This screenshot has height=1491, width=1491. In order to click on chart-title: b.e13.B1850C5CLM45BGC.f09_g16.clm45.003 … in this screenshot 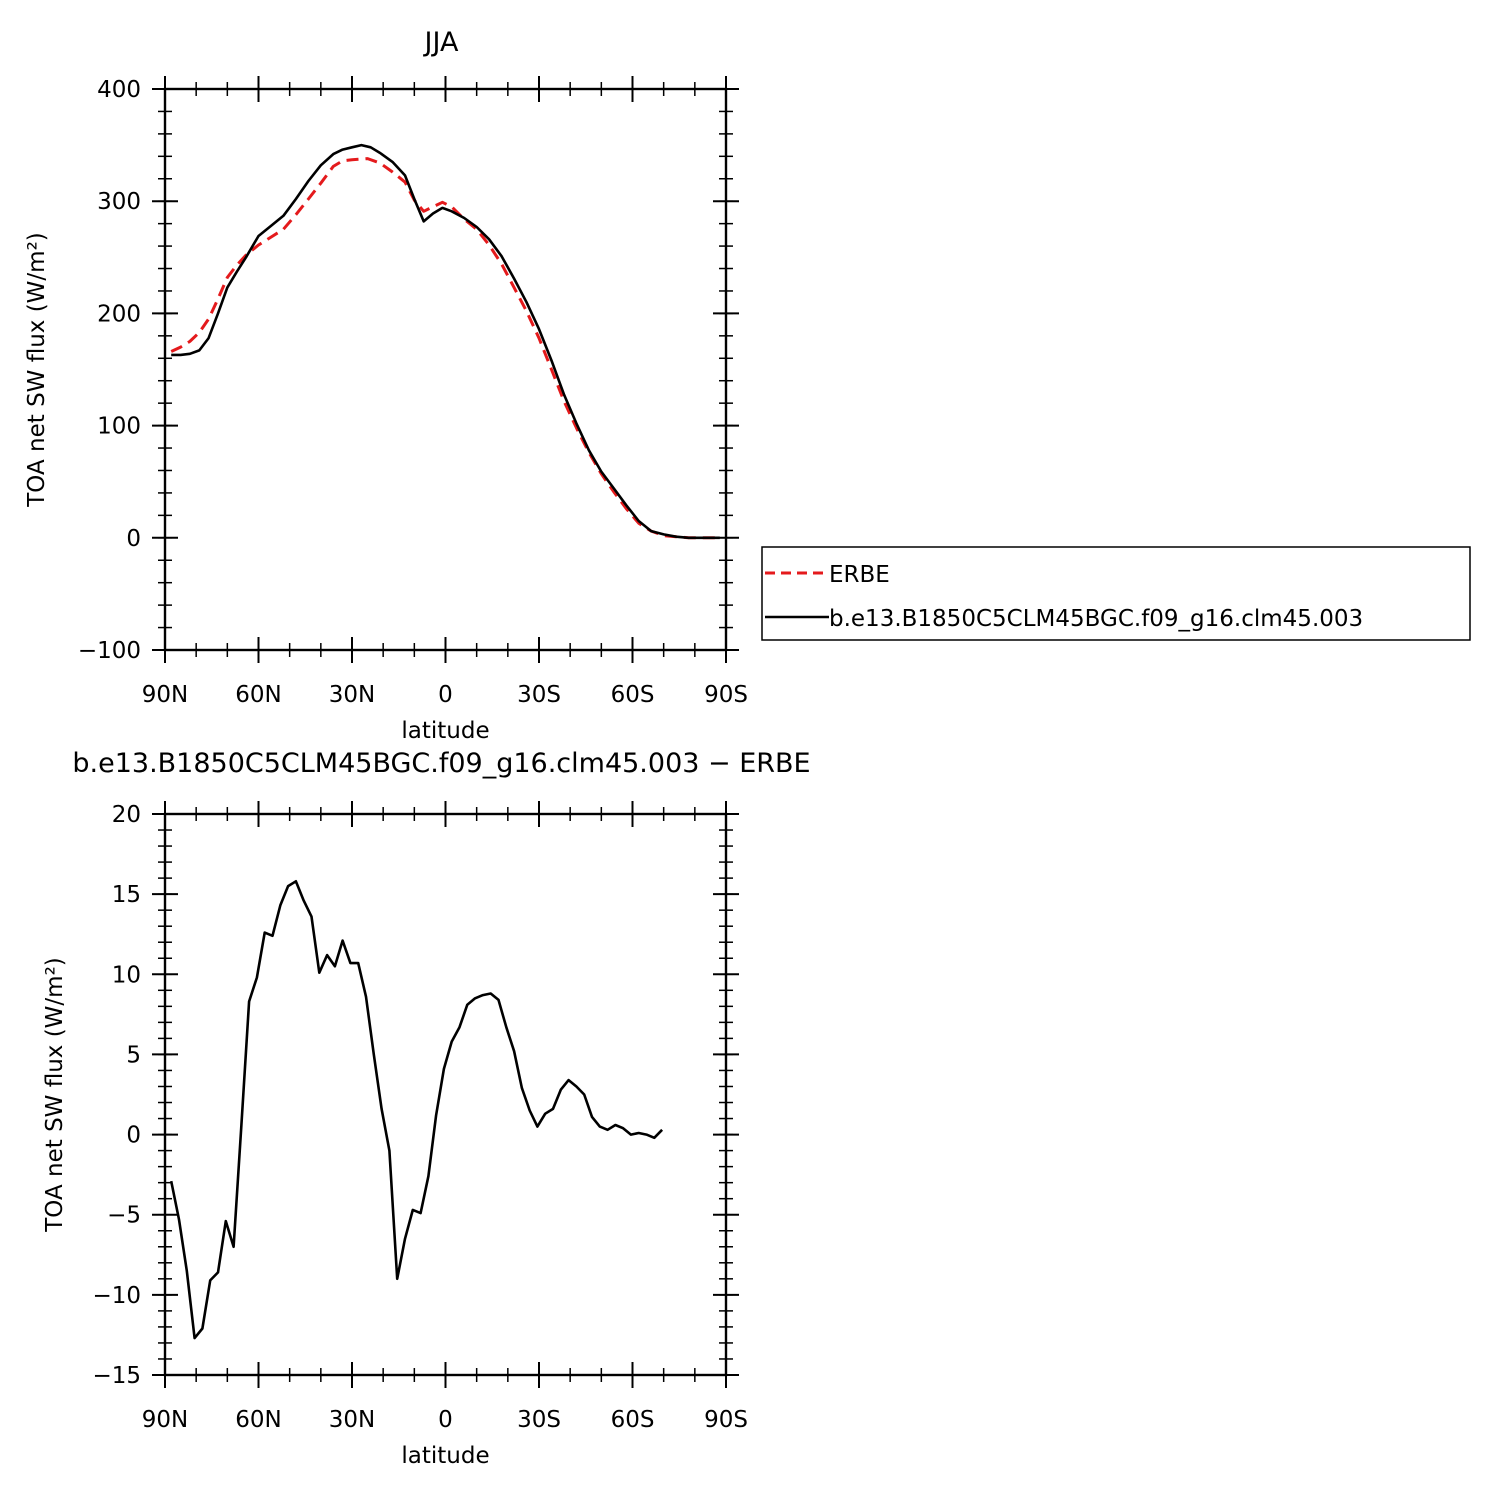, I will do `click(441, 763)`.